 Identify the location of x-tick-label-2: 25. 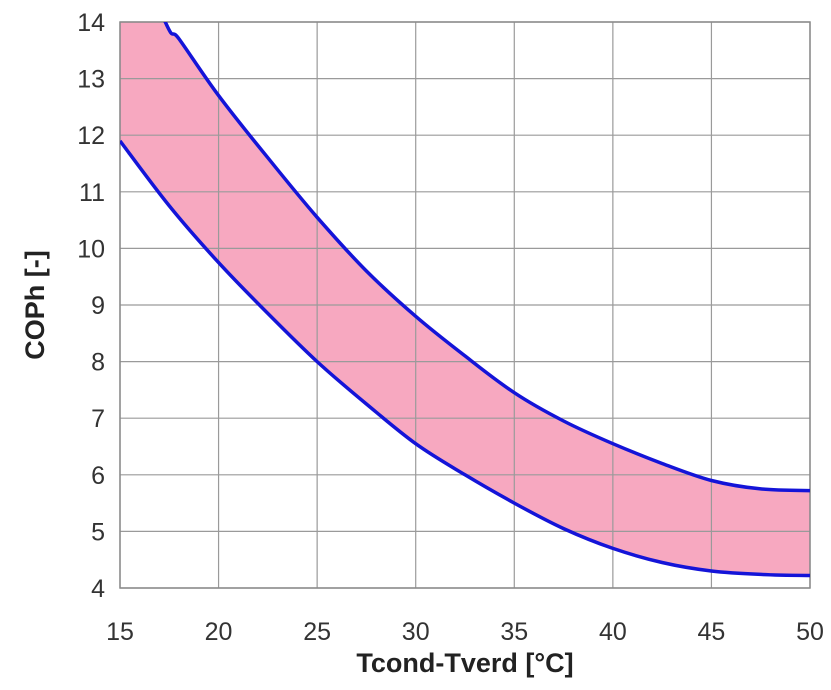
(317, 632).